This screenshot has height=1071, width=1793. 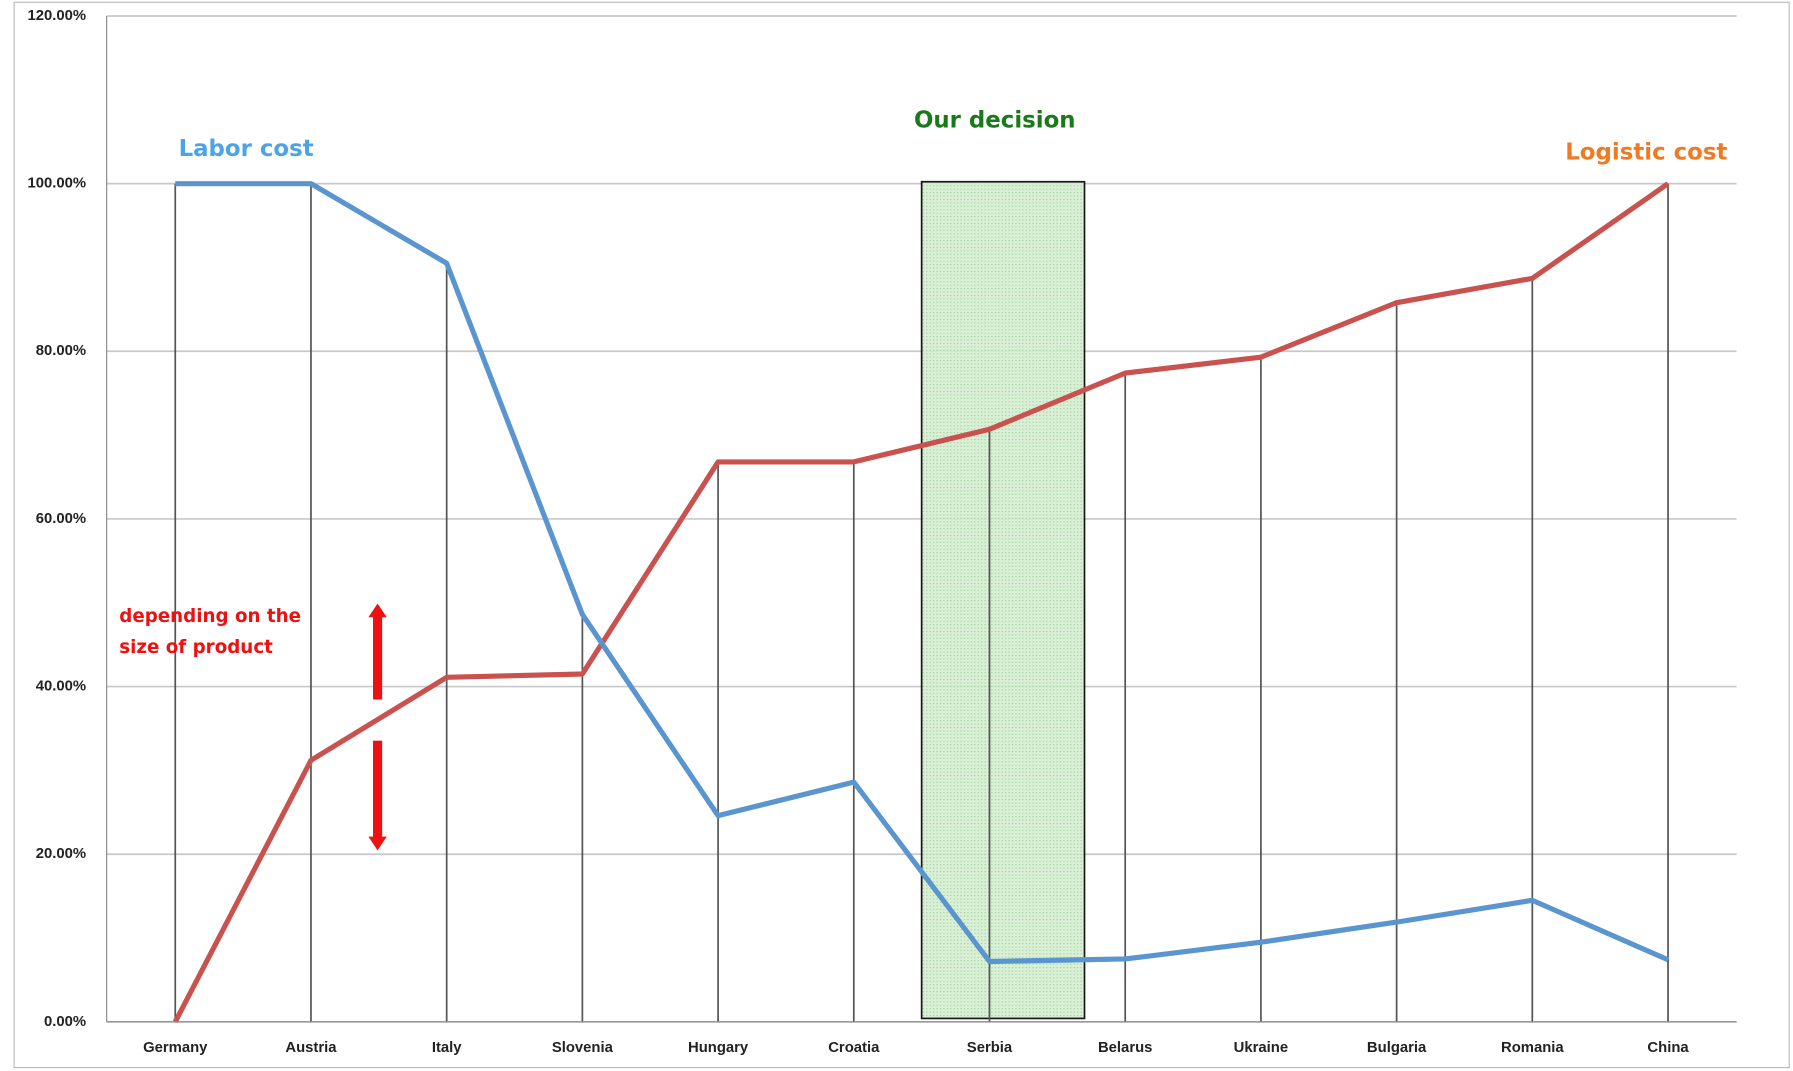 I want to click on x-tick-label: Hungary, so click(x=718, y=1048).